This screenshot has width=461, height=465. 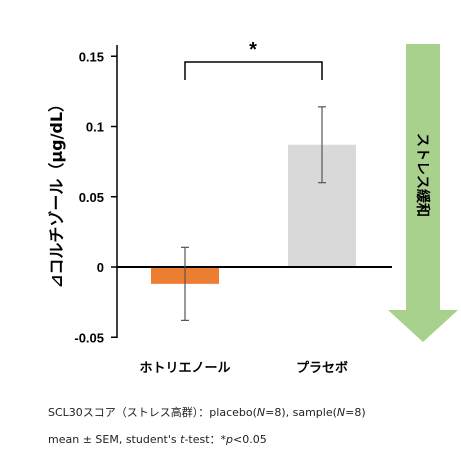 I want to click on category-label-placebo: プラセボ, so click(x=322, y=368).